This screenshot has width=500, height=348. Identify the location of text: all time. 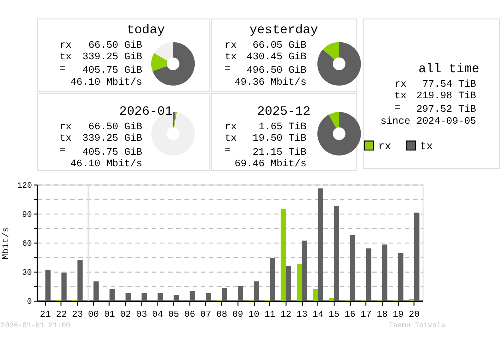
(449, 68).